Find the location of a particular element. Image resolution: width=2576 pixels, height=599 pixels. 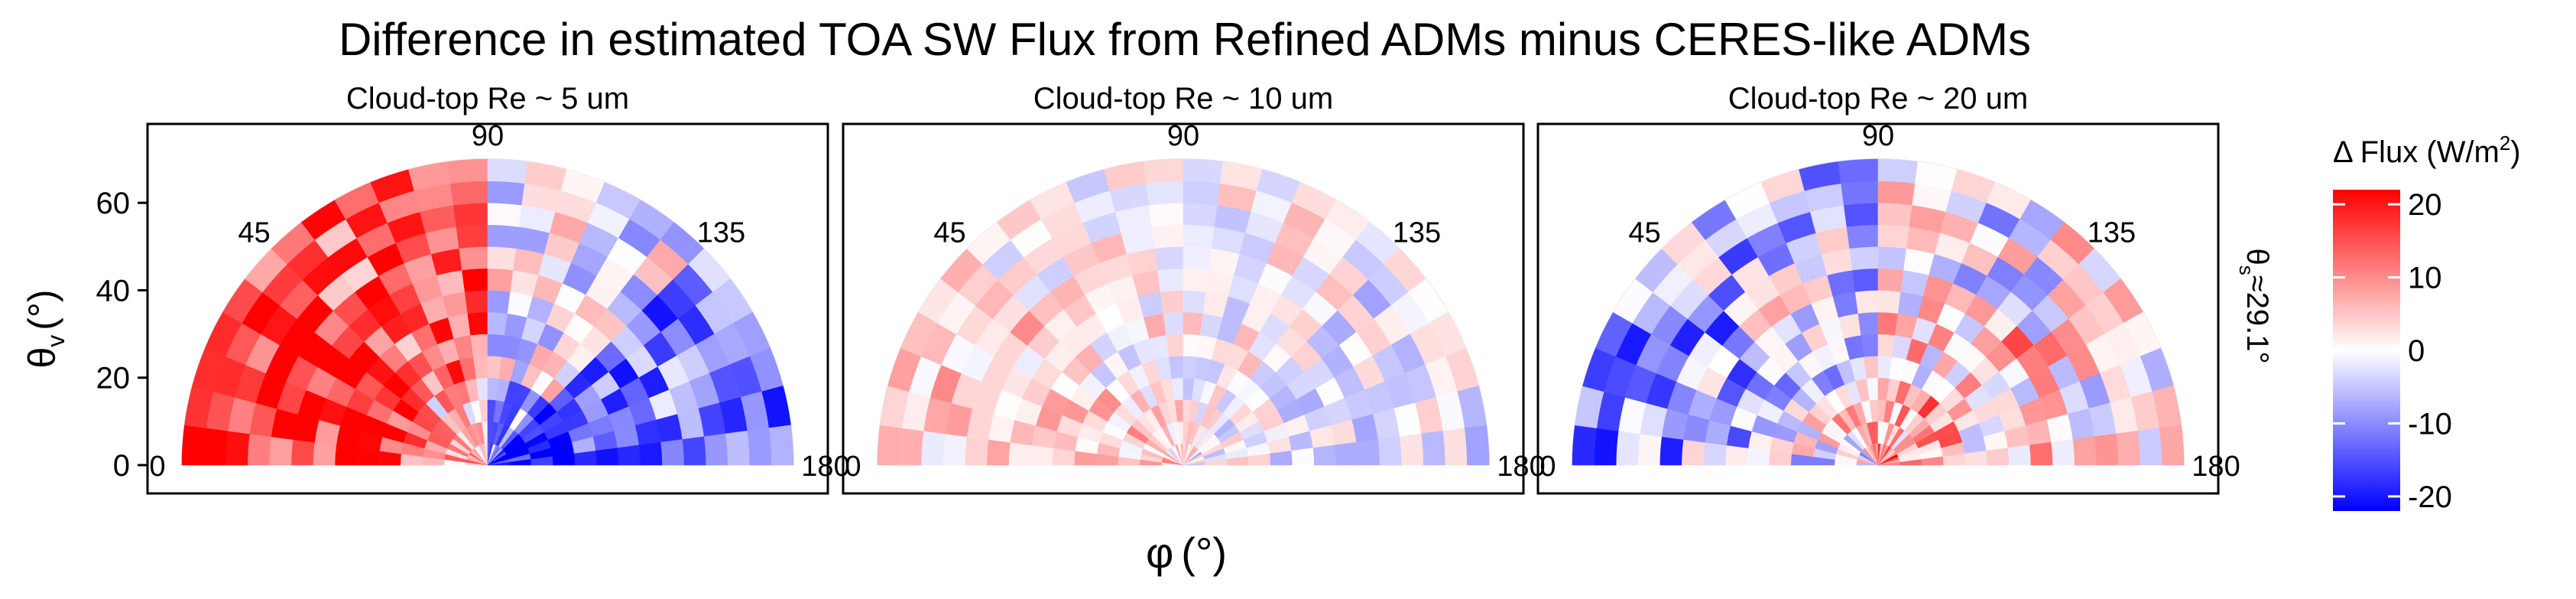

facet-strip-value: ≈29.1° is located at coordinates (2257, 319).